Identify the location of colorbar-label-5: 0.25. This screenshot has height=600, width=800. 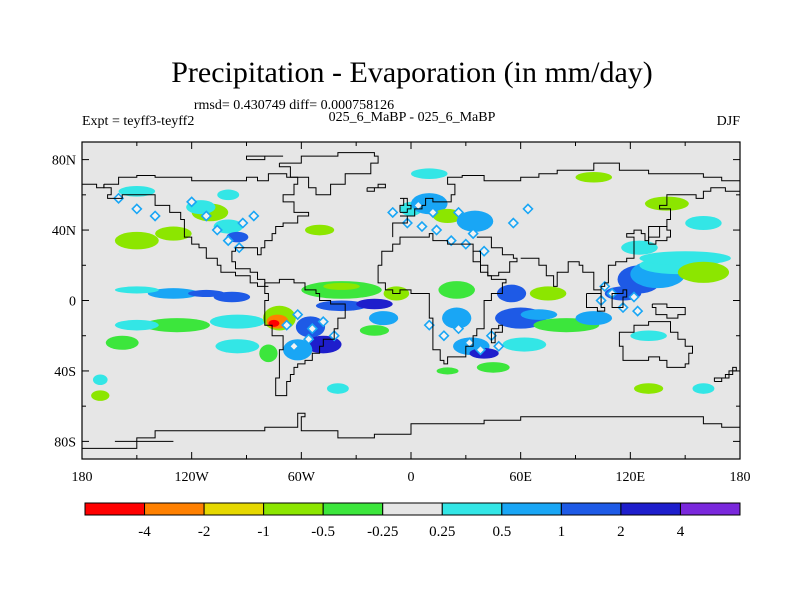
(442, 532).